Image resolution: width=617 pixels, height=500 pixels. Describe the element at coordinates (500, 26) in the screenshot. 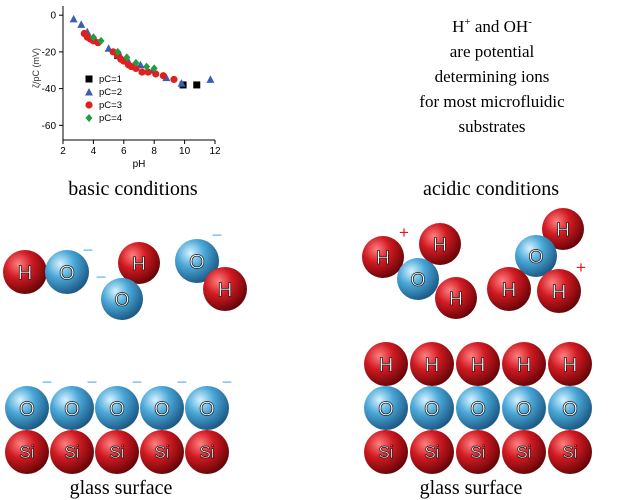

I see `note-and-oh: and OH` at that location.